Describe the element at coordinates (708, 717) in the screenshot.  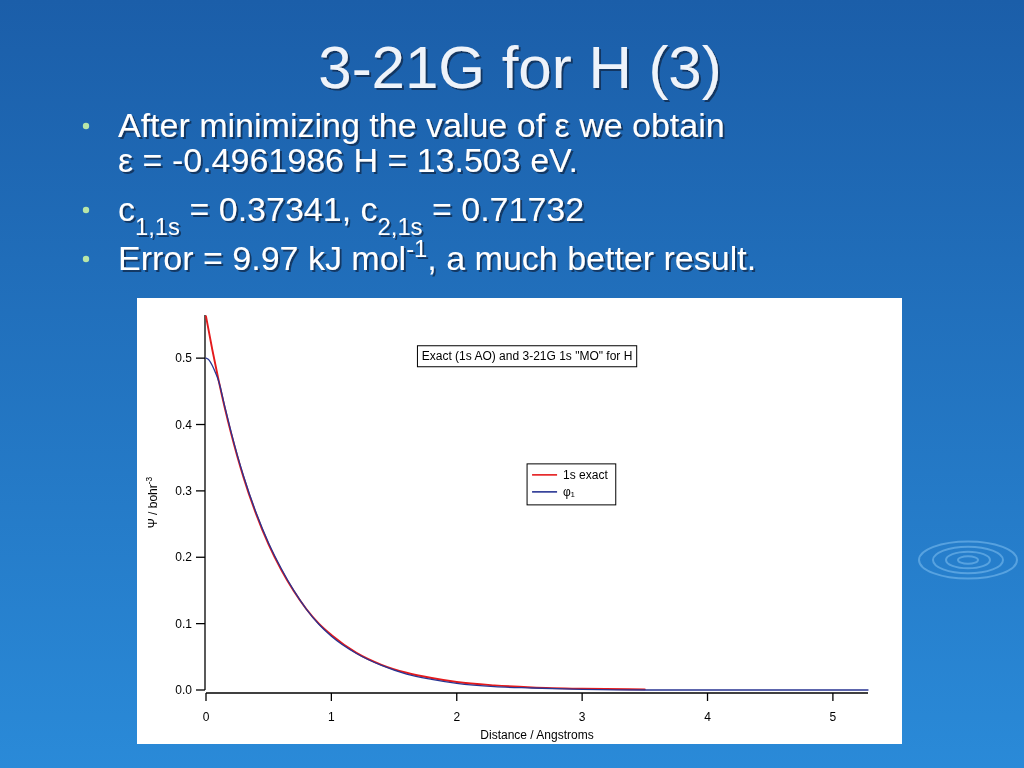
I see `x-tick-label: 4` at that location.